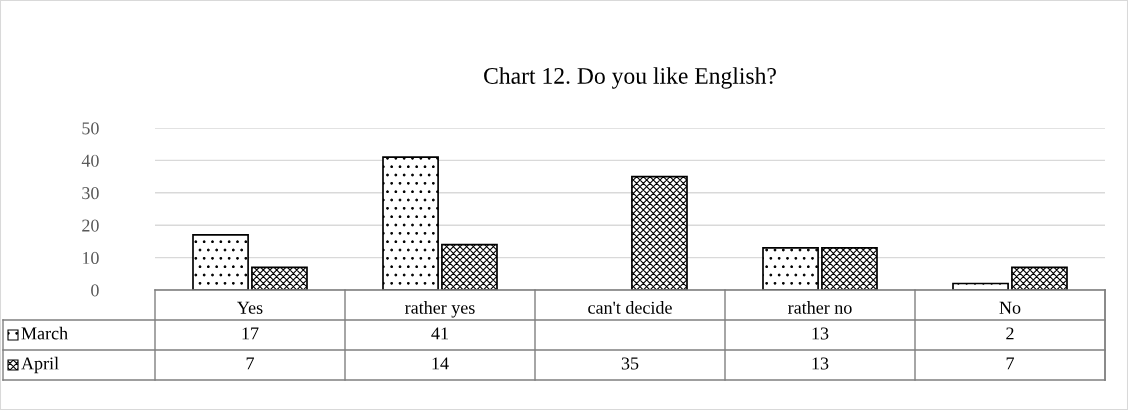  Describe the element at coordinates (250, 307) in the screenshot. I see `x-tick-label: Yes` at that location.